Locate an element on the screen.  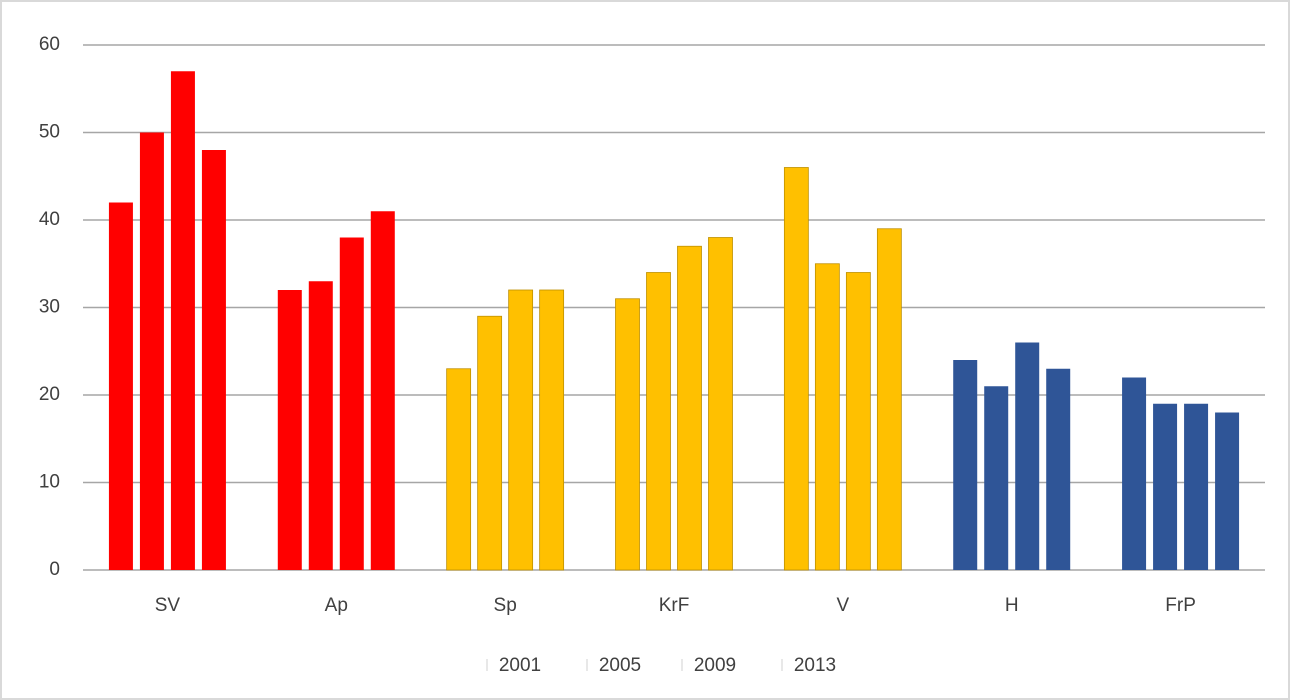
legend-label: 2009 is located at coordinates (715, 665).